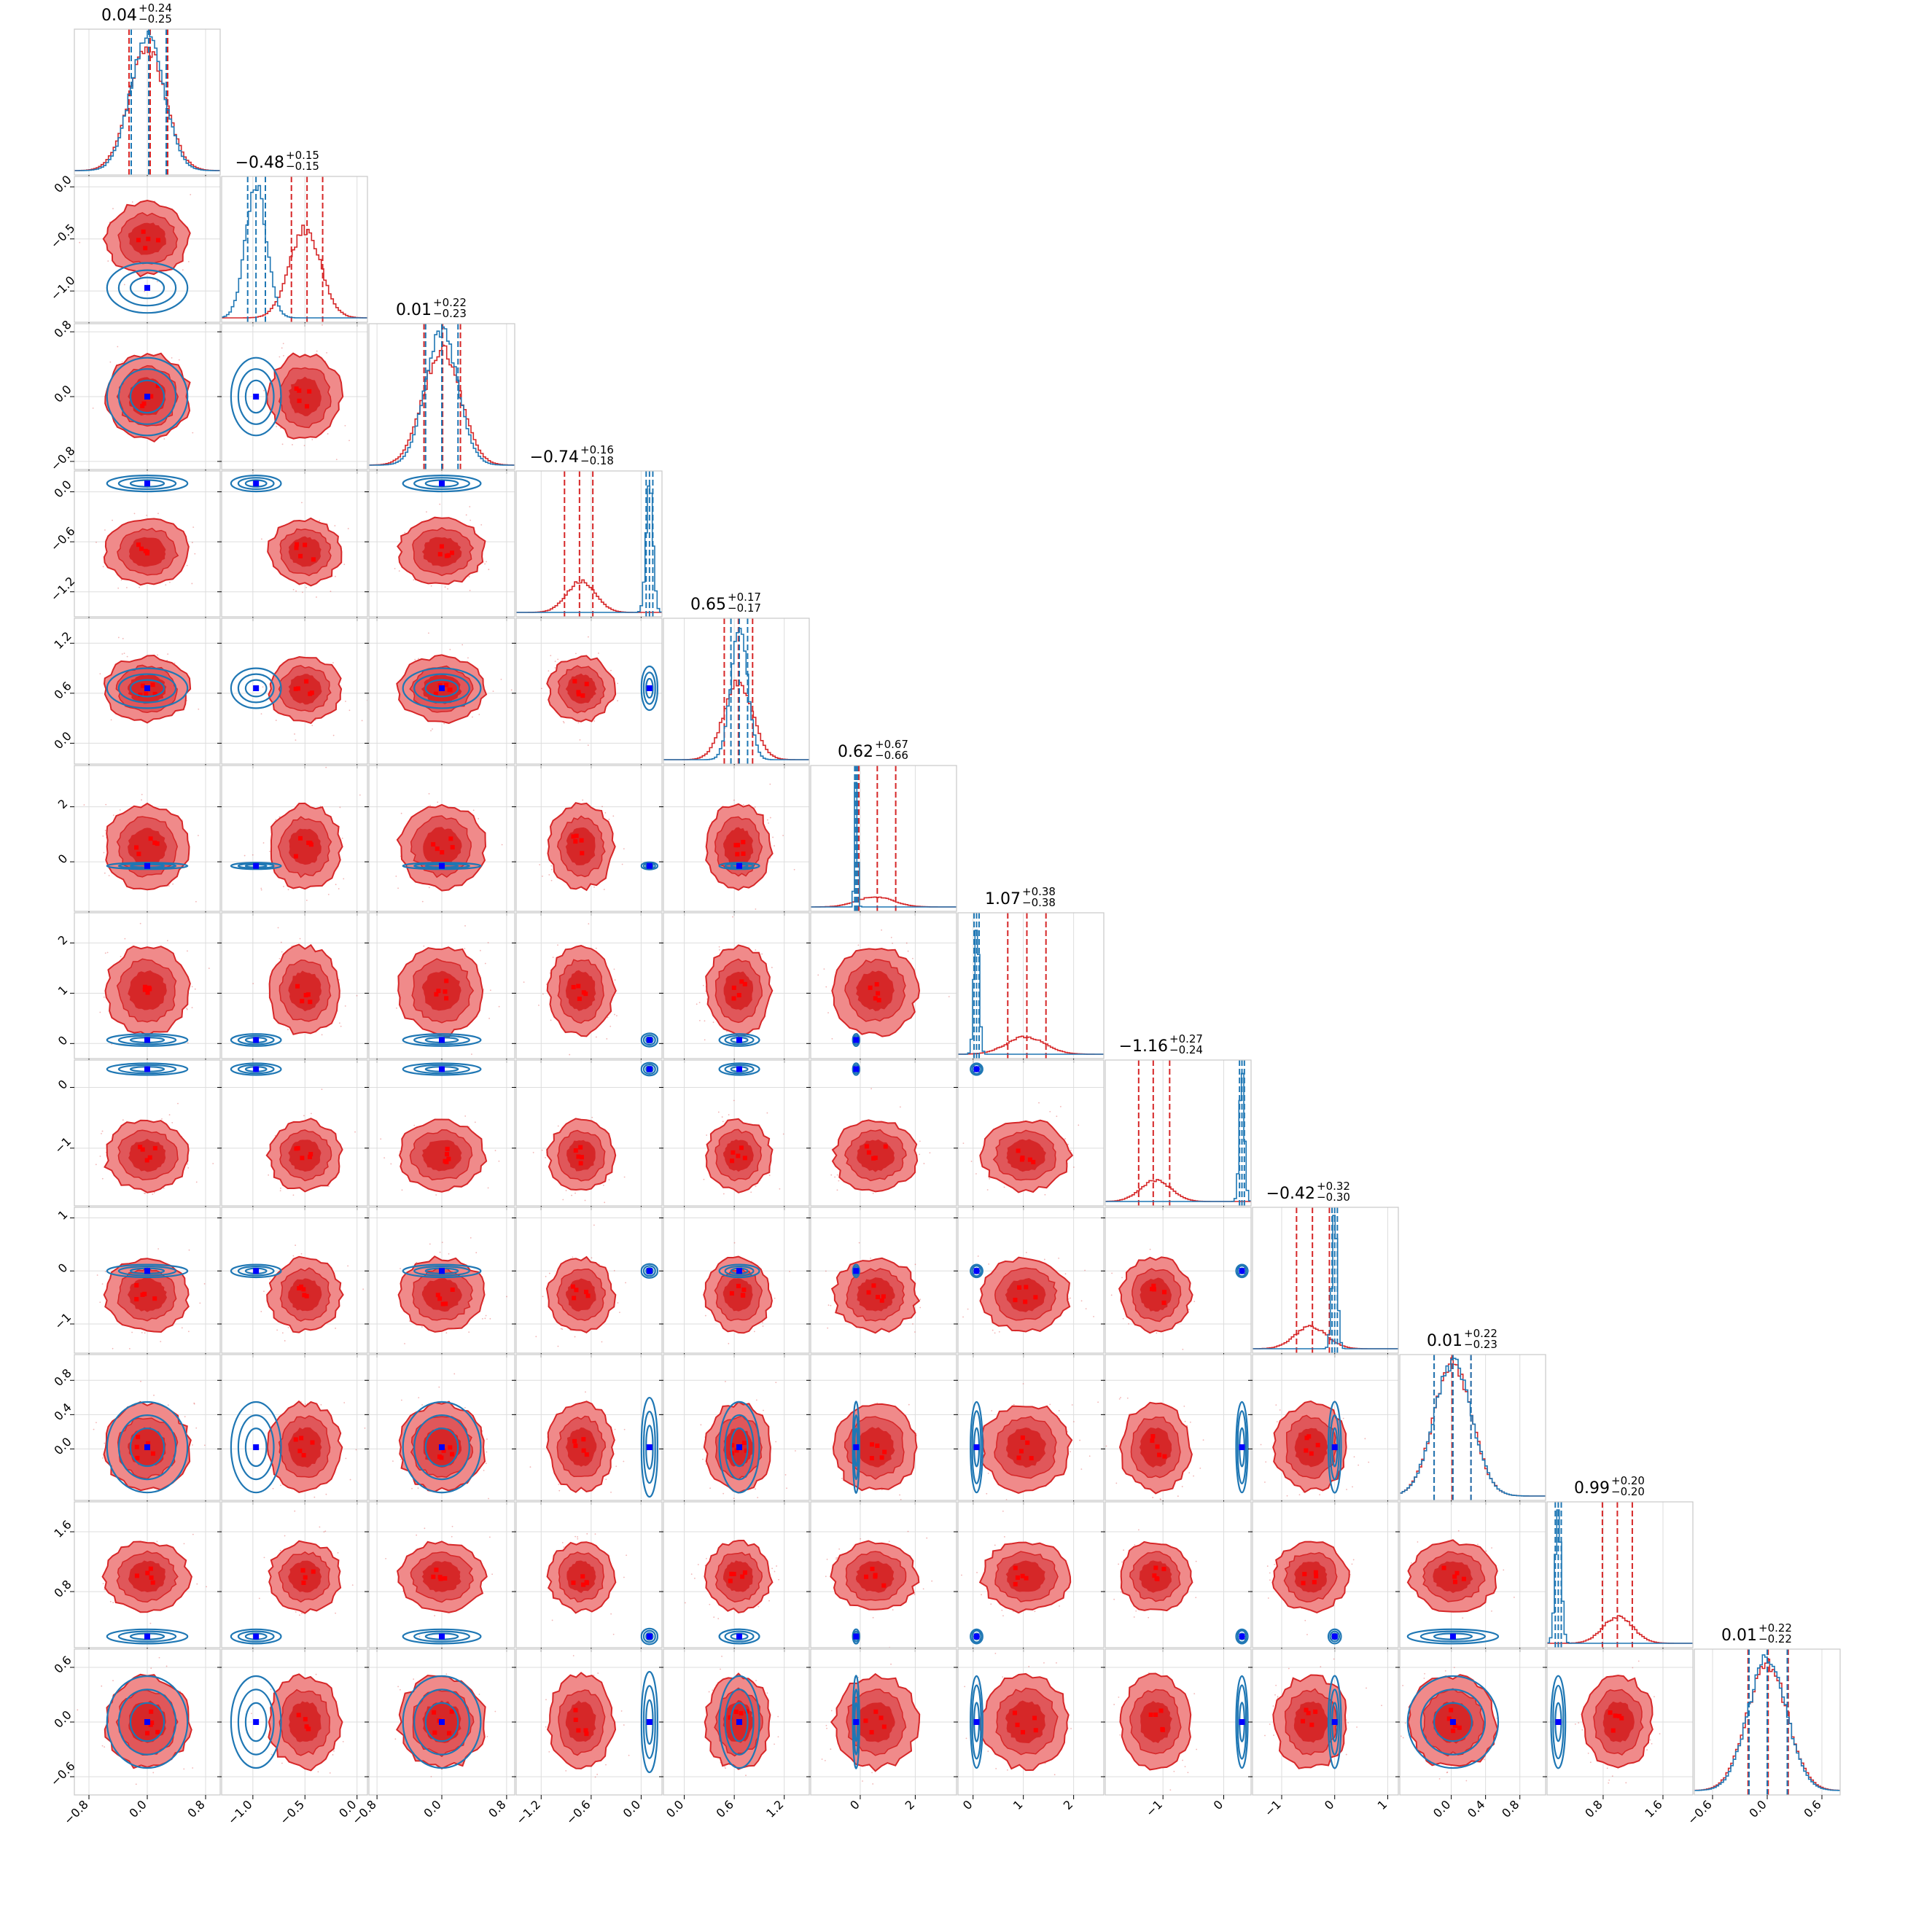  Describe the element at coordinates (63, 236) in the screenshot. I see `y-tick-label: −0.5` at that location.